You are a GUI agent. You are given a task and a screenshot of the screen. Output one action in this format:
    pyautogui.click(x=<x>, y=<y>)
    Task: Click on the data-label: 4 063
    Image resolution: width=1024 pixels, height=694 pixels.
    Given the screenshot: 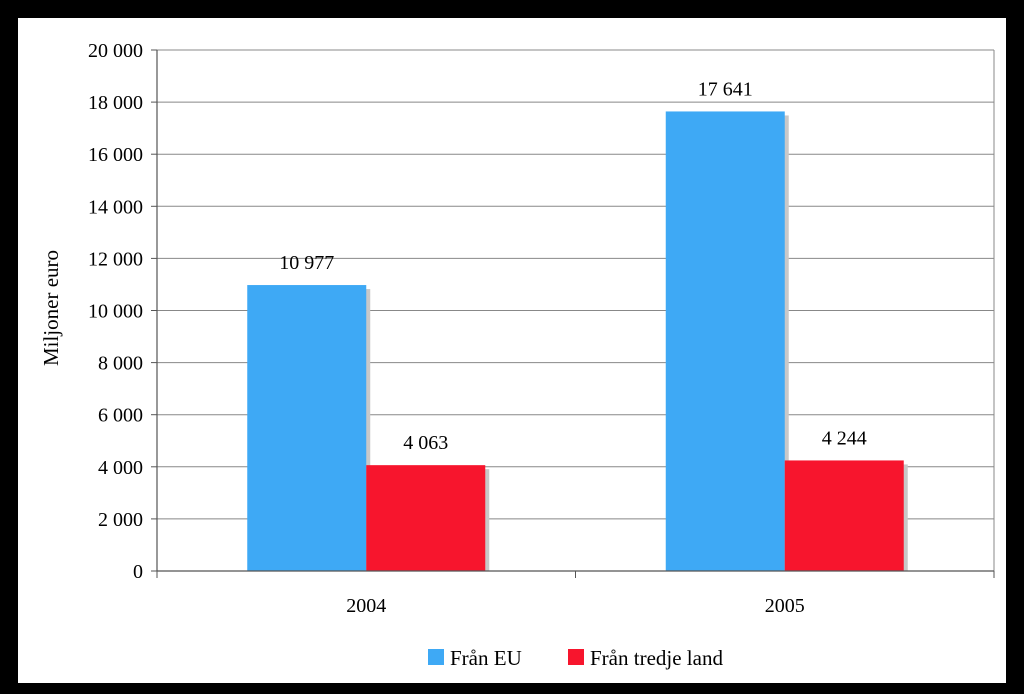 What is the action you would take?
    pyautogui.click(x=425, y=443)
    